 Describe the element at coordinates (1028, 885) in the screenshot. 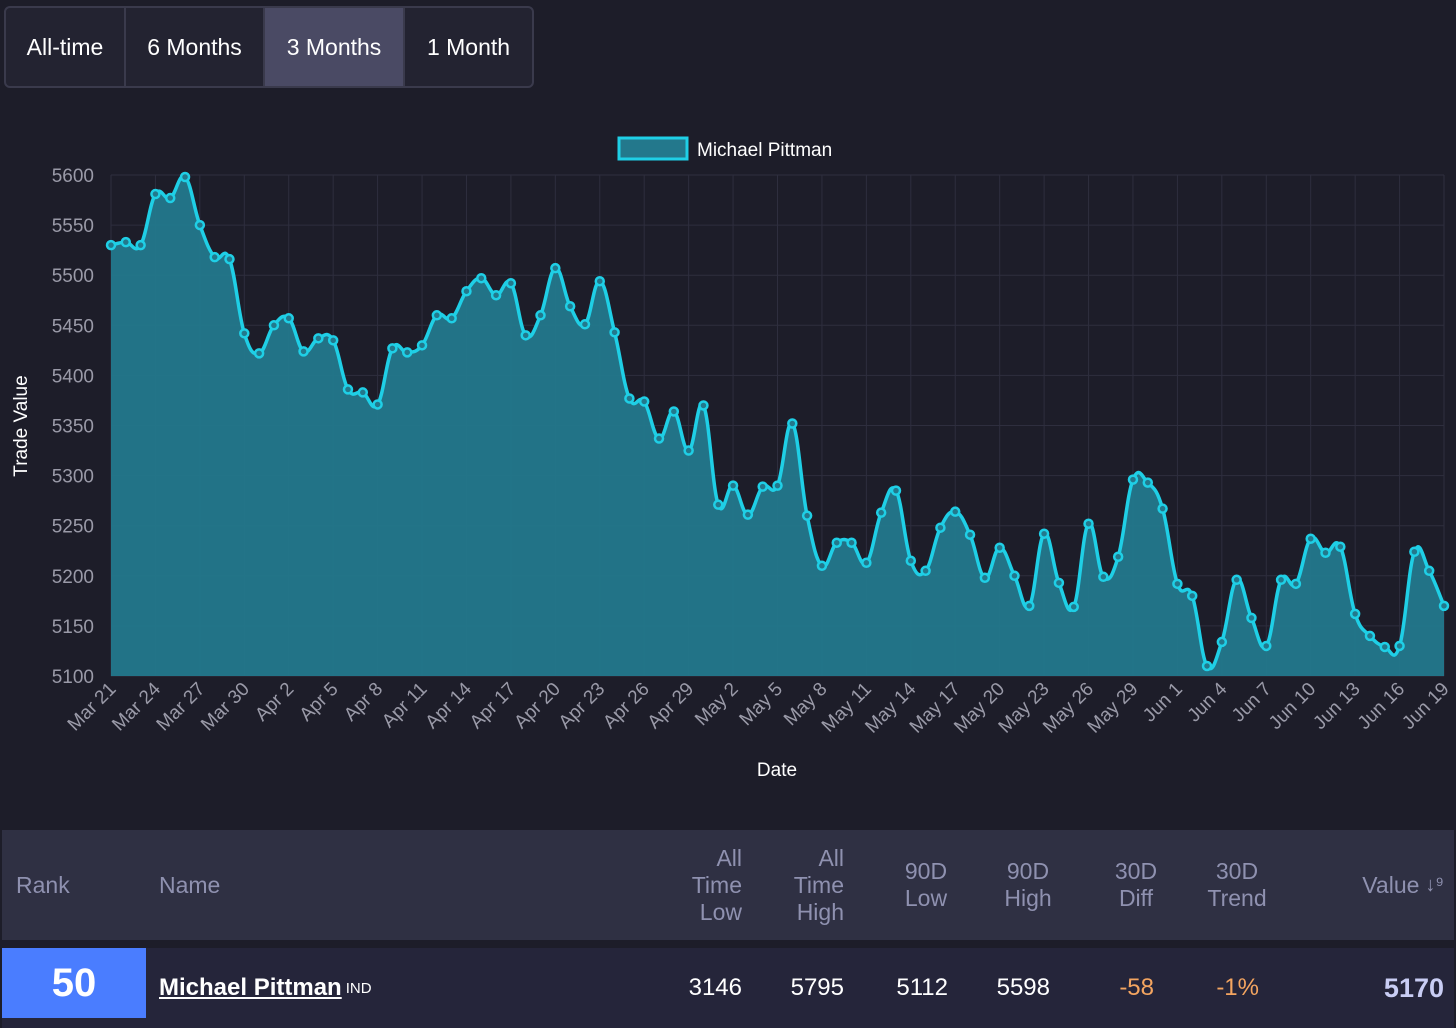

I see `header-90d-high: 90D High` at that location.